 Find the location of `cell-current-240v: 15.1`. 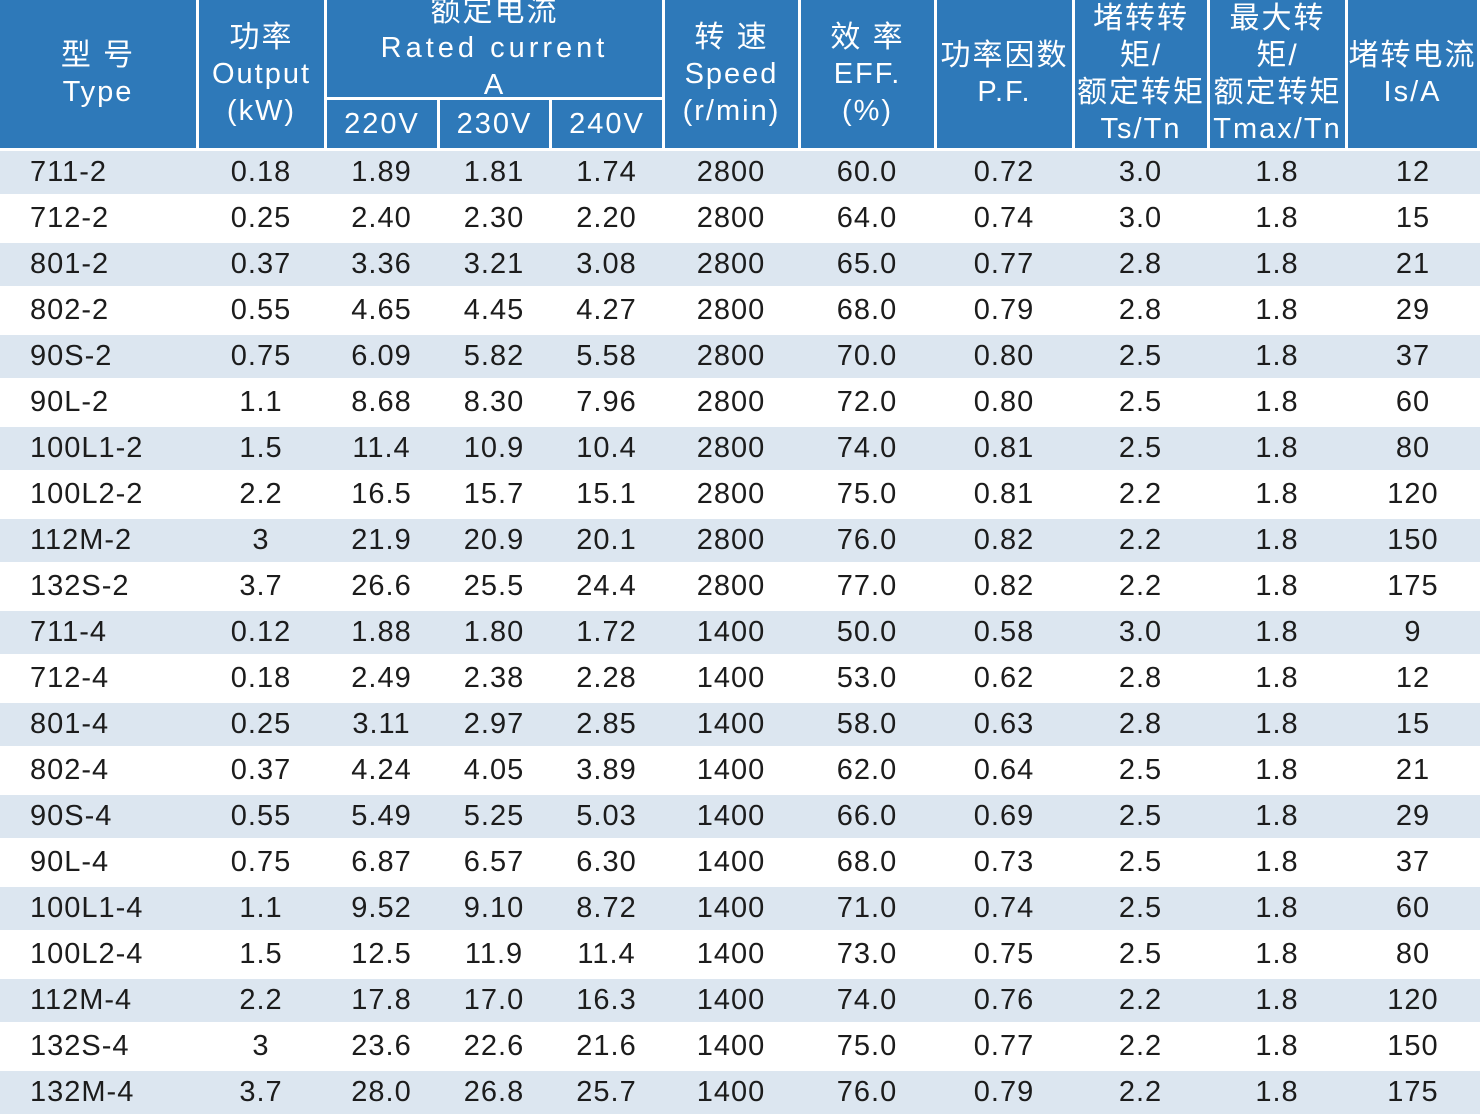

cell-current-240v: 15.1 is located at coordinates (606, 494).